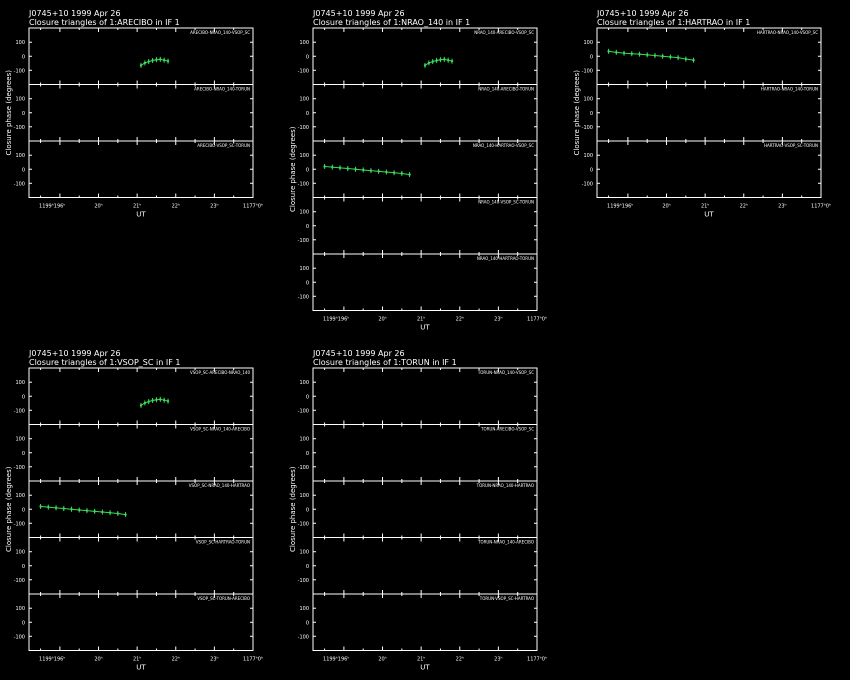  I want to click on x-tick-label: 23ʰ, so click(214, 207).